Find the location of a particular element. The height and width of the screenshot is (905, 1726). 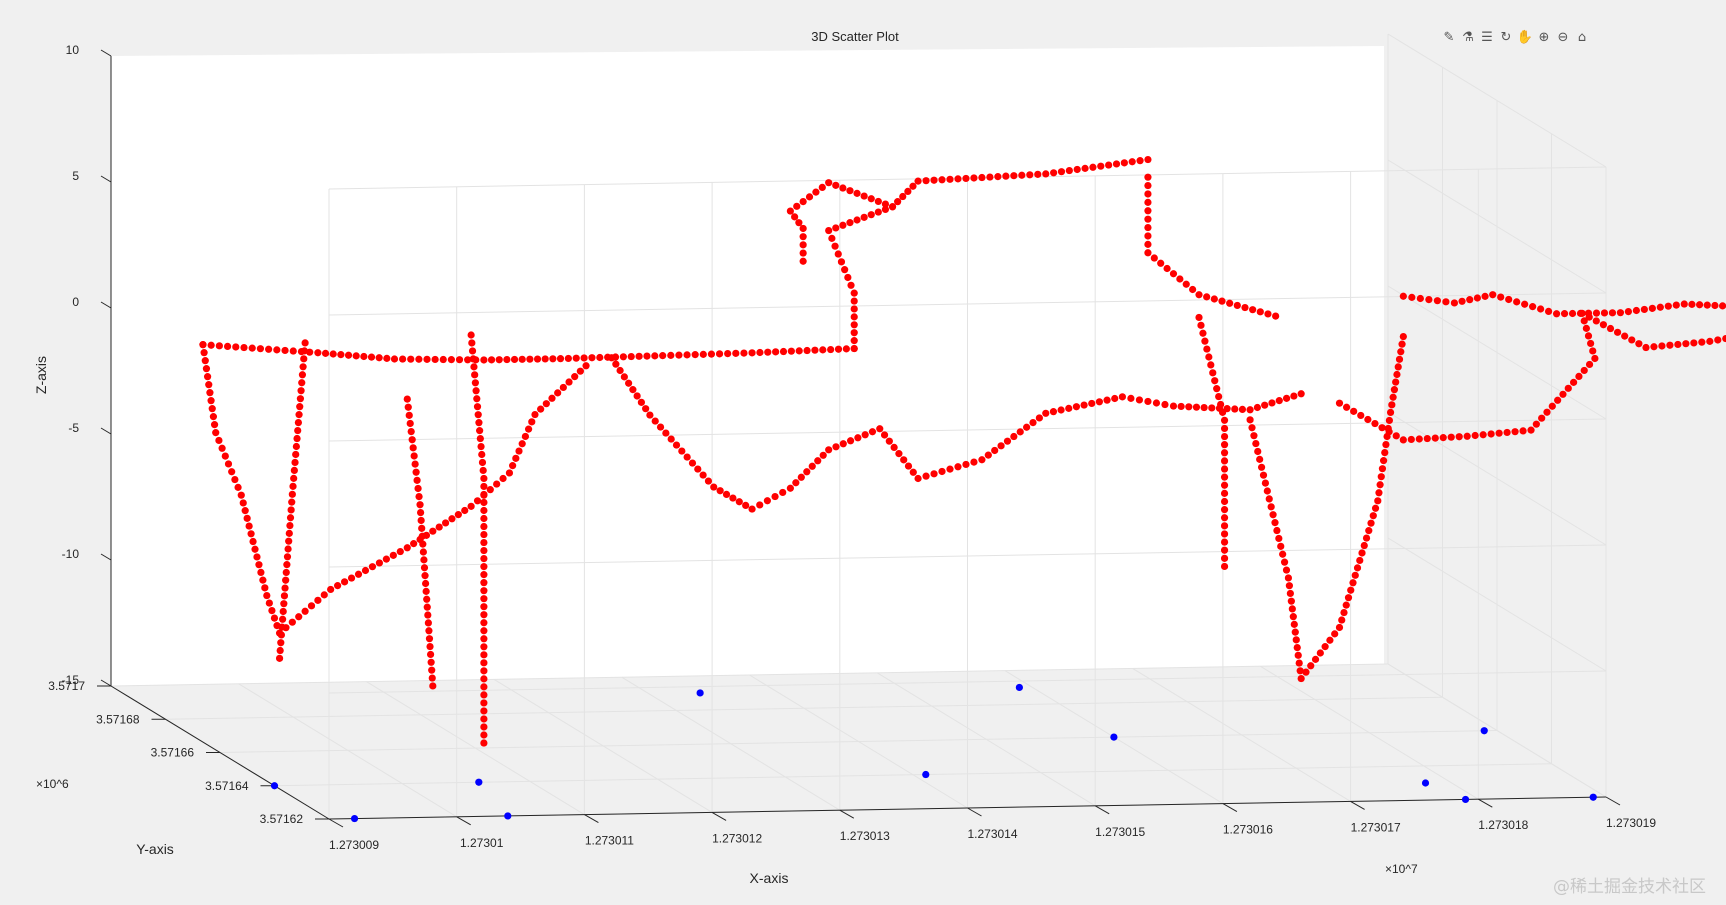

x-tick is located at coordinates (1102, 810).